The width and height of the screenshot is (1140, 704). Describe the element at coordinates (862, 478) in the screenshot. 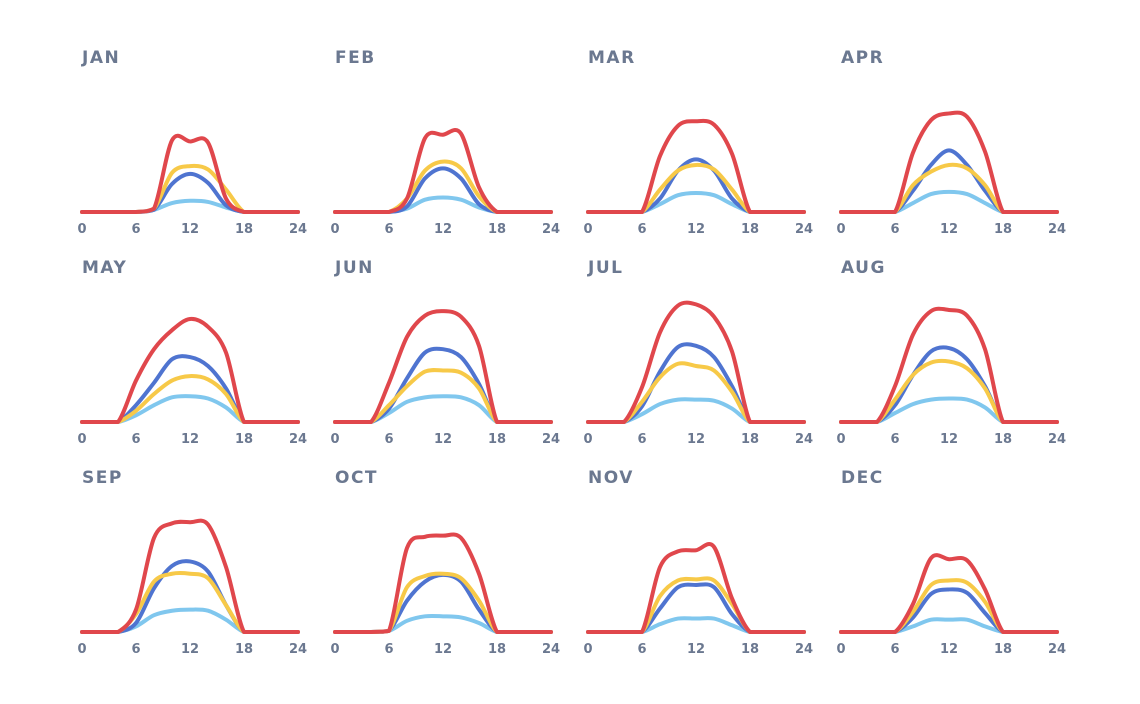

I see `panel-title: DEC` at that location.